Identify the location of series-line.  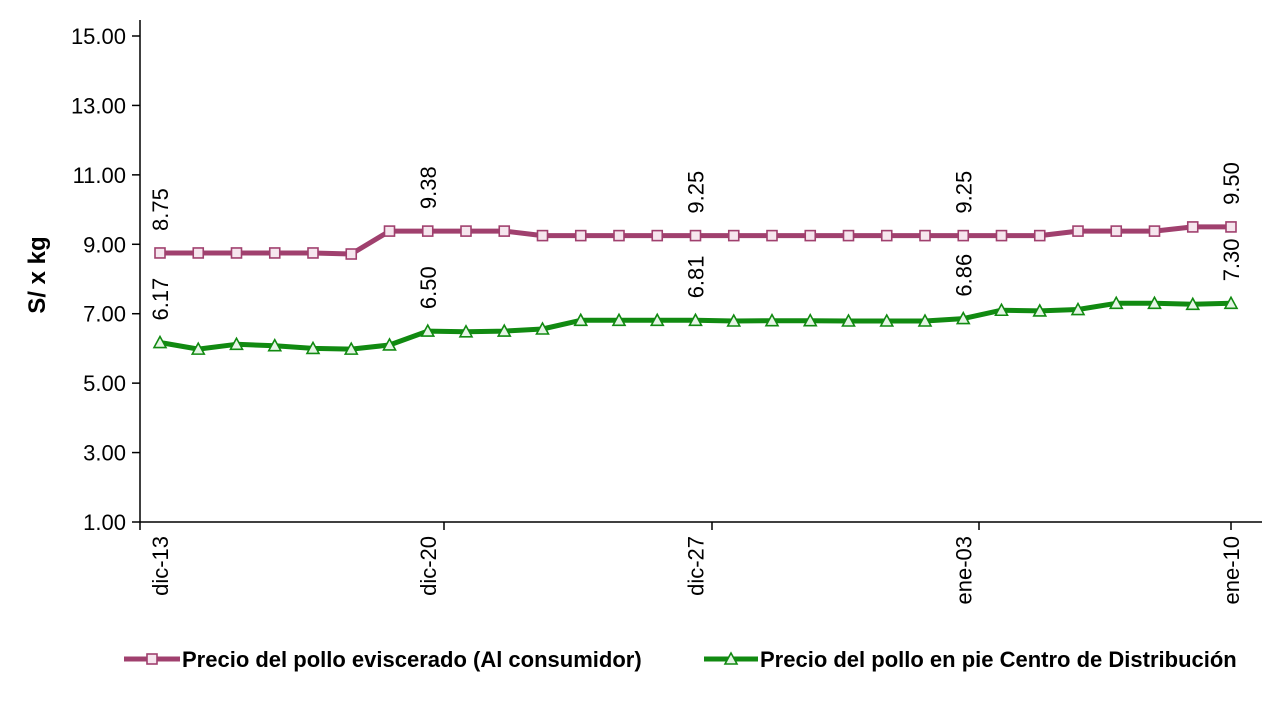
(695, 326).